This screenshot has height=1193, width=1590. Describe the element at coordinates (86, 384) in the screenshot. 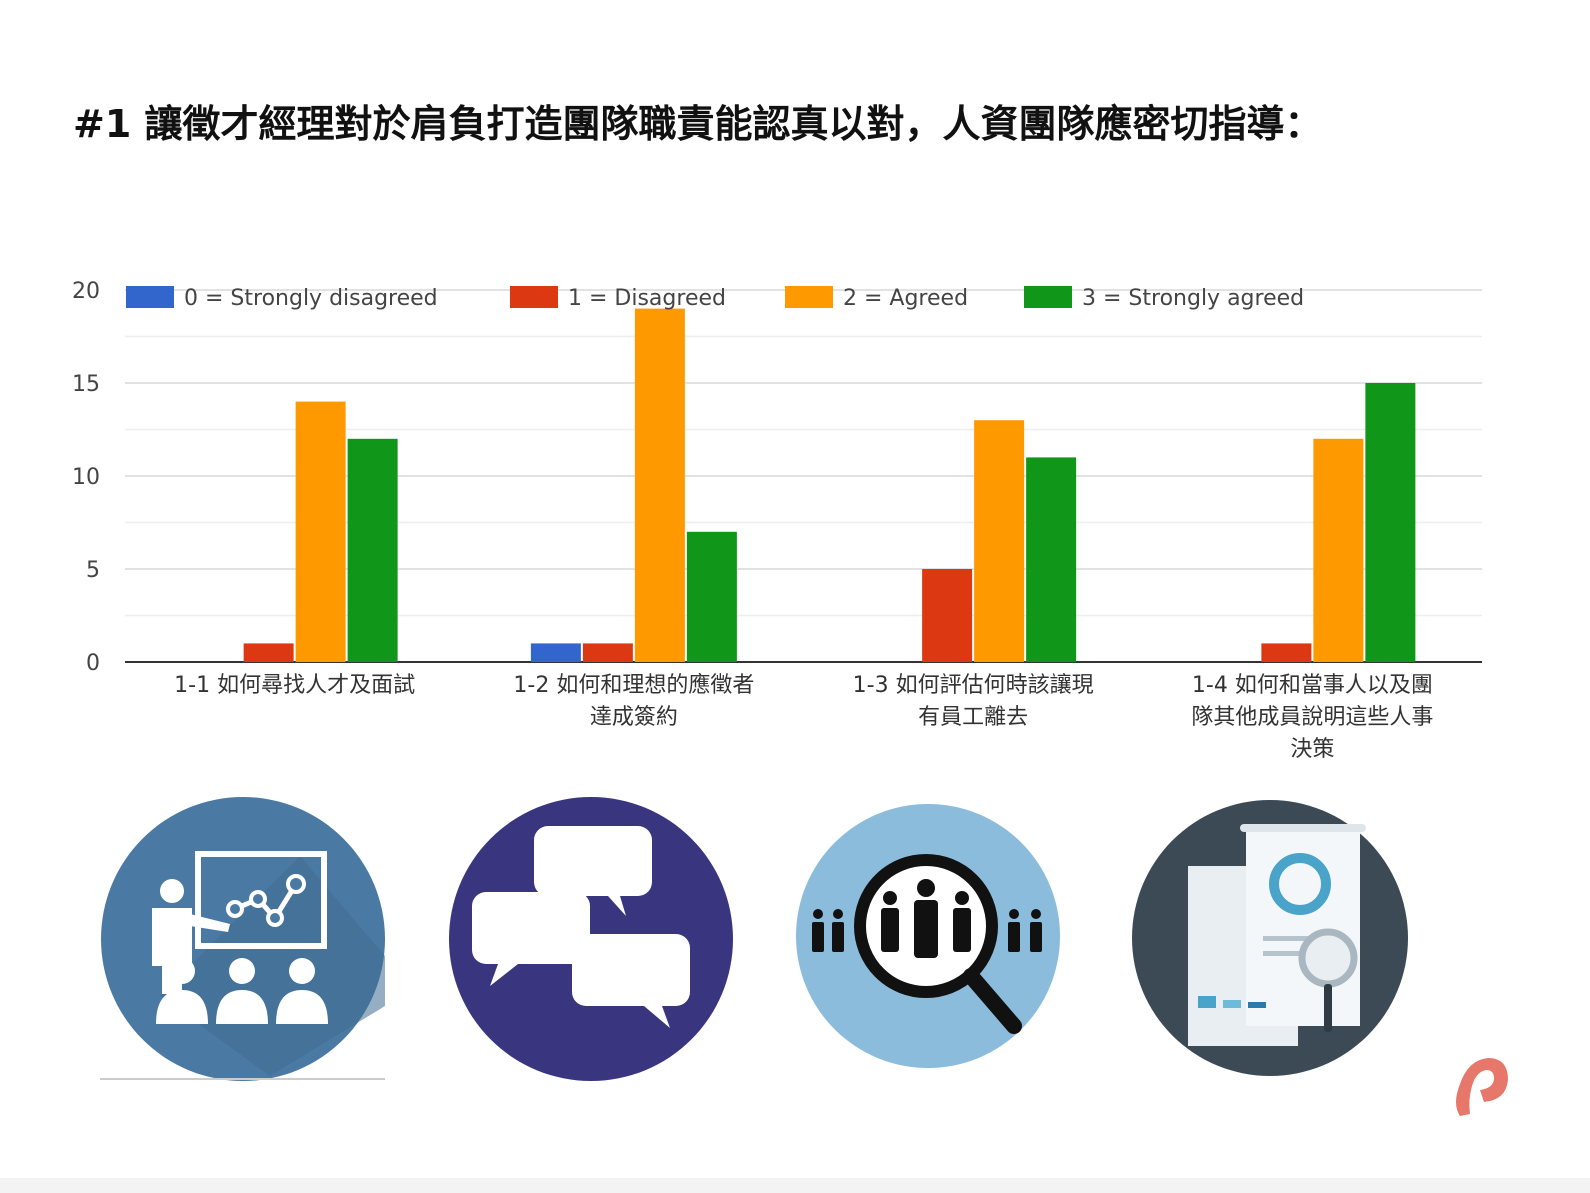

I see `y-tick-label: 15` at that location.